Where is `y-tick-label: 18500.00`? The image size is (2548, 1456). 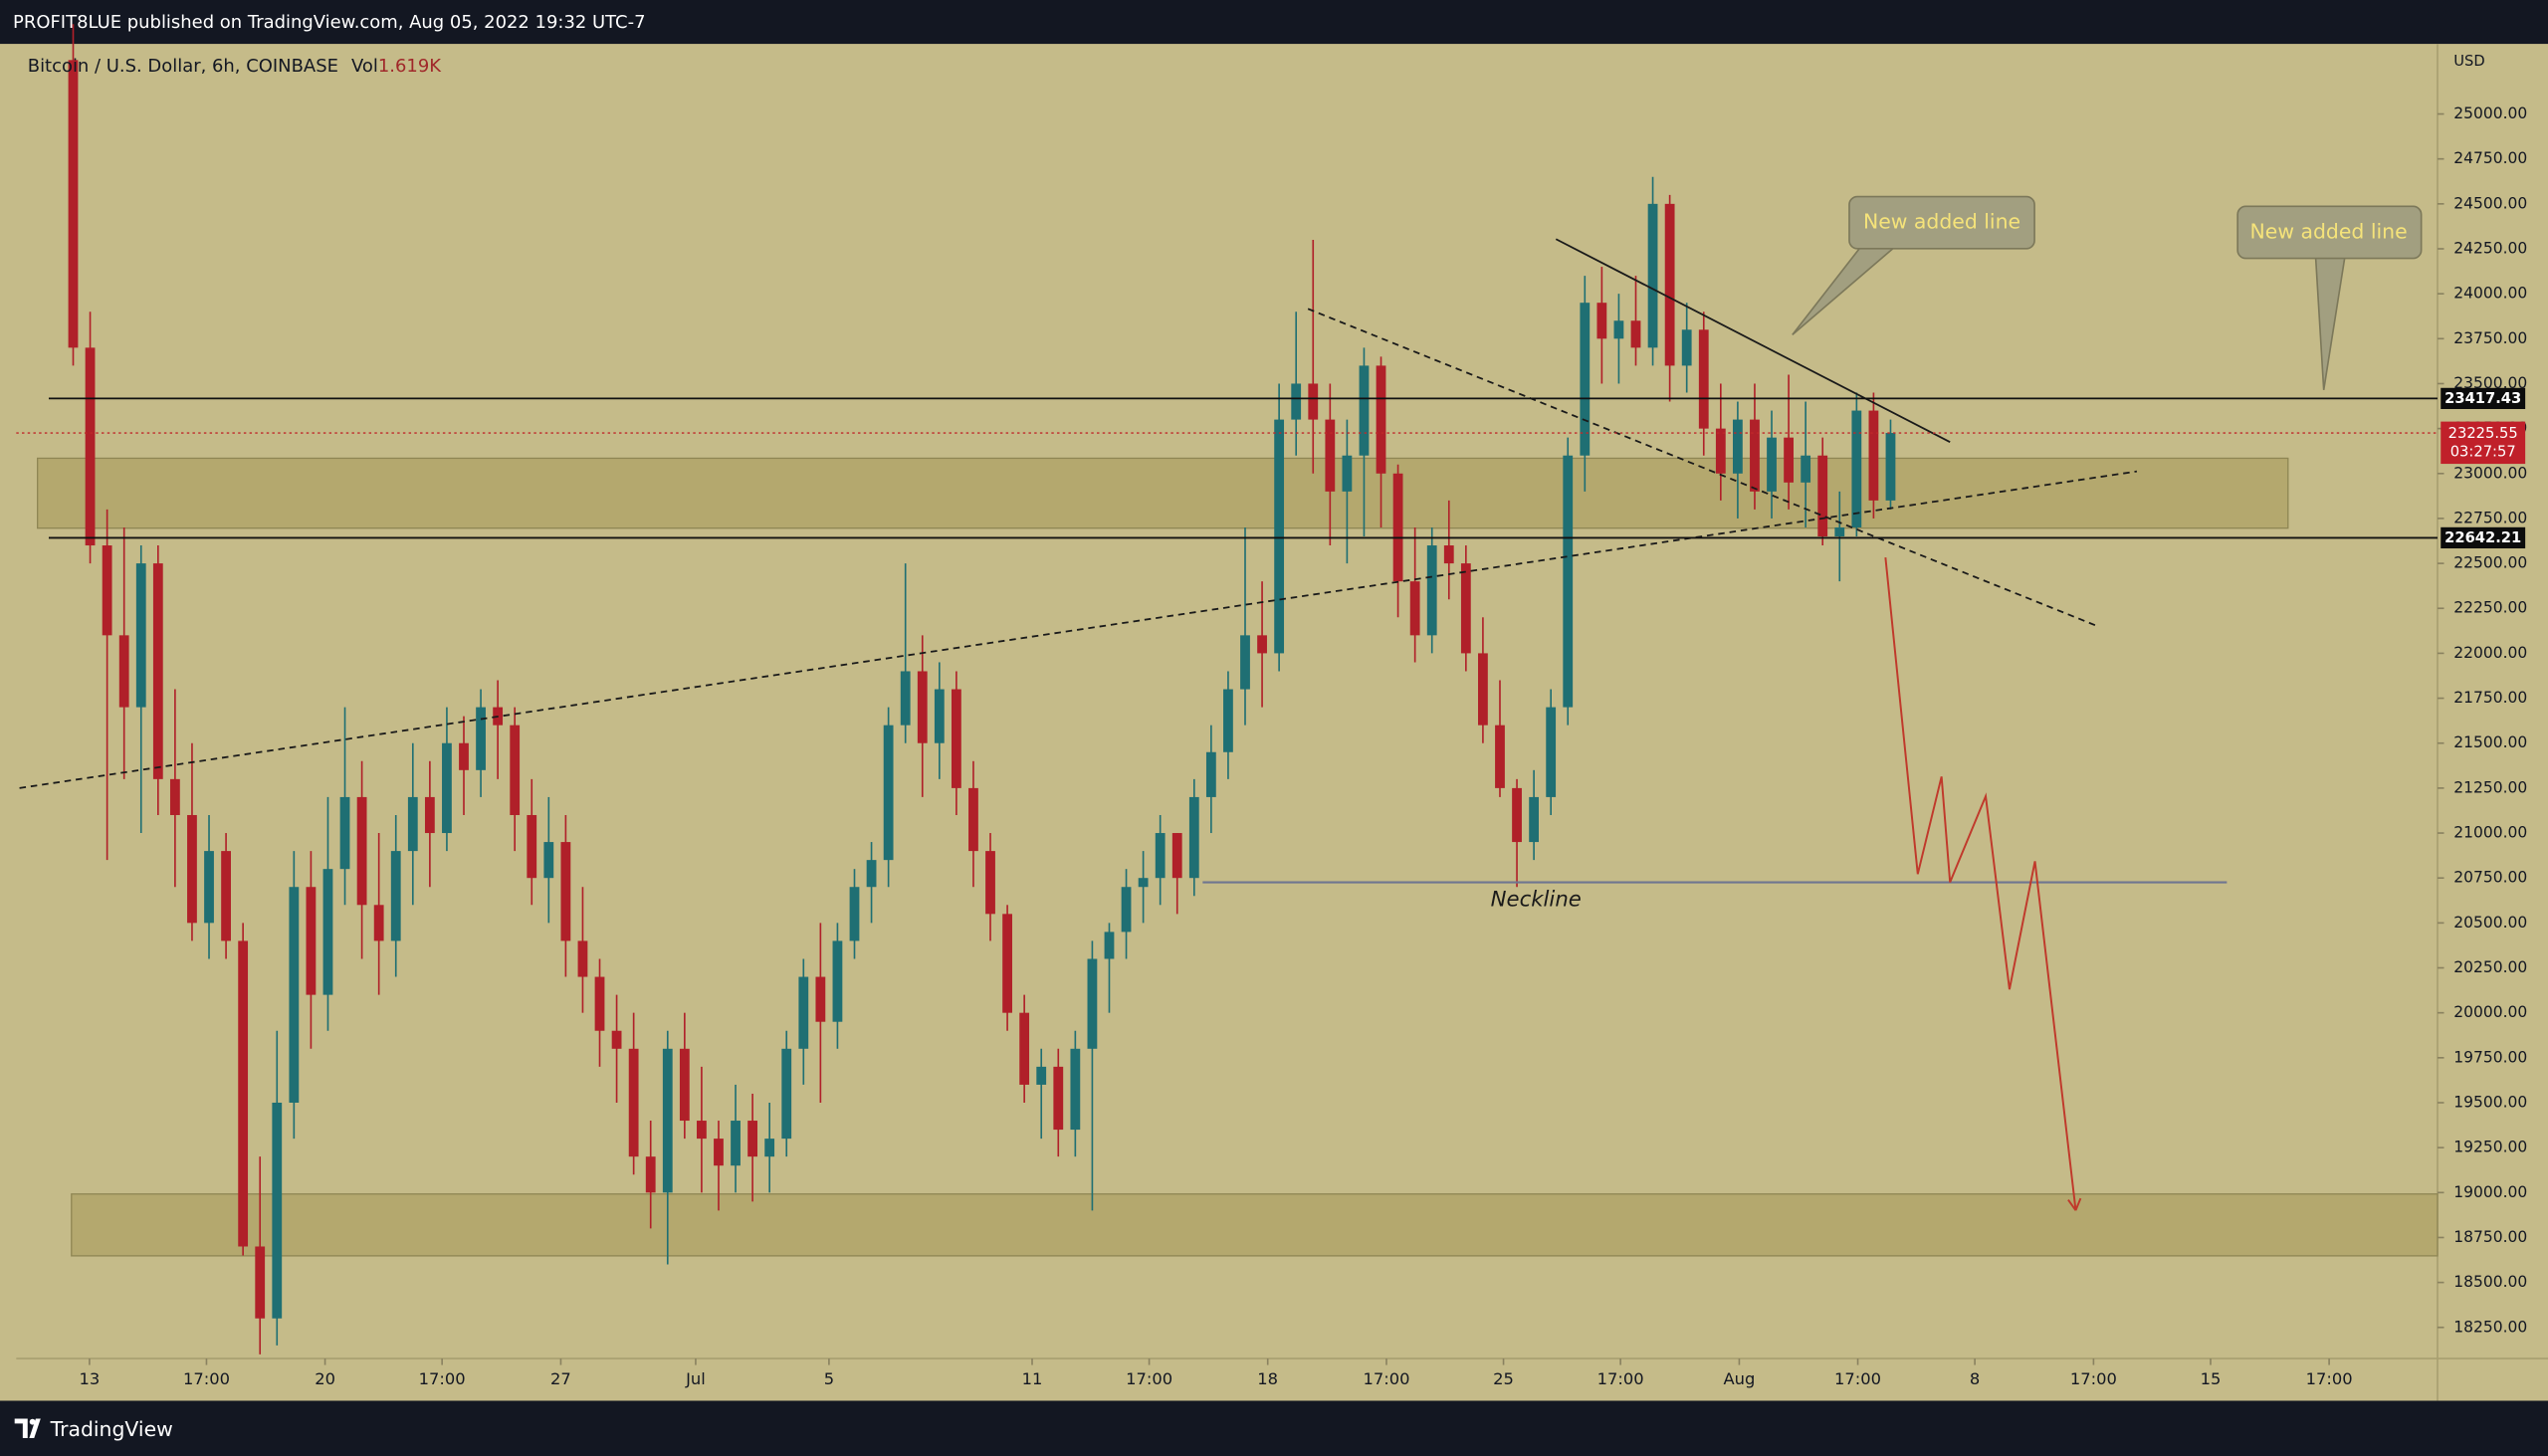
y-tick-label: 18500.00 is located at coordinates (2490, 1282).